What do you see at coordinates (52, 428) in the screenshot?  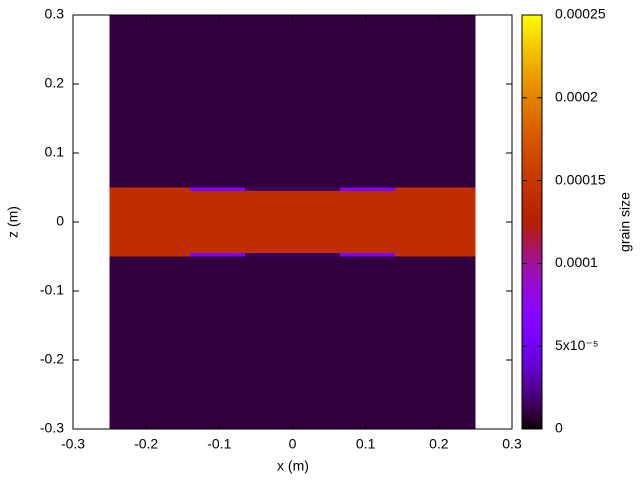 I see `y-tick-label: -0.3` at bounding box center [52, 428].